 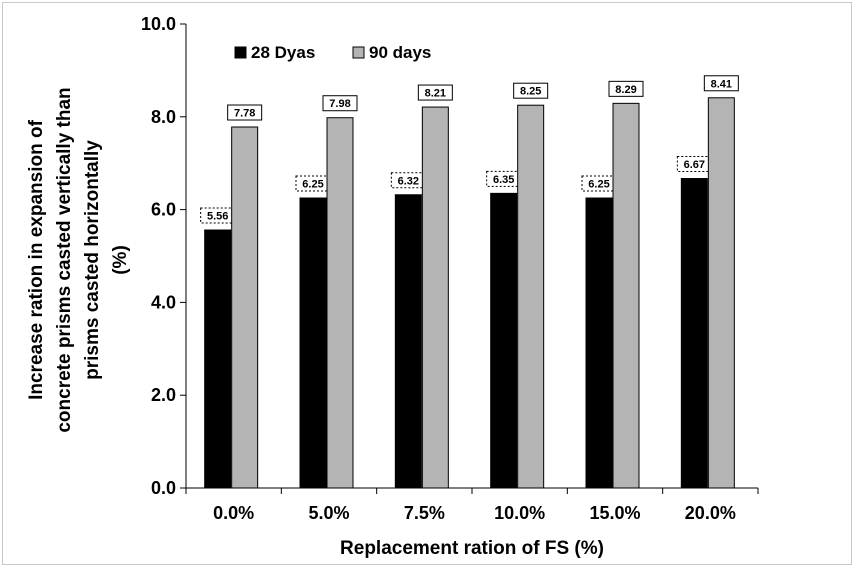 I want to click on y-tick-label: 8.0, so click(x=163, y=117).